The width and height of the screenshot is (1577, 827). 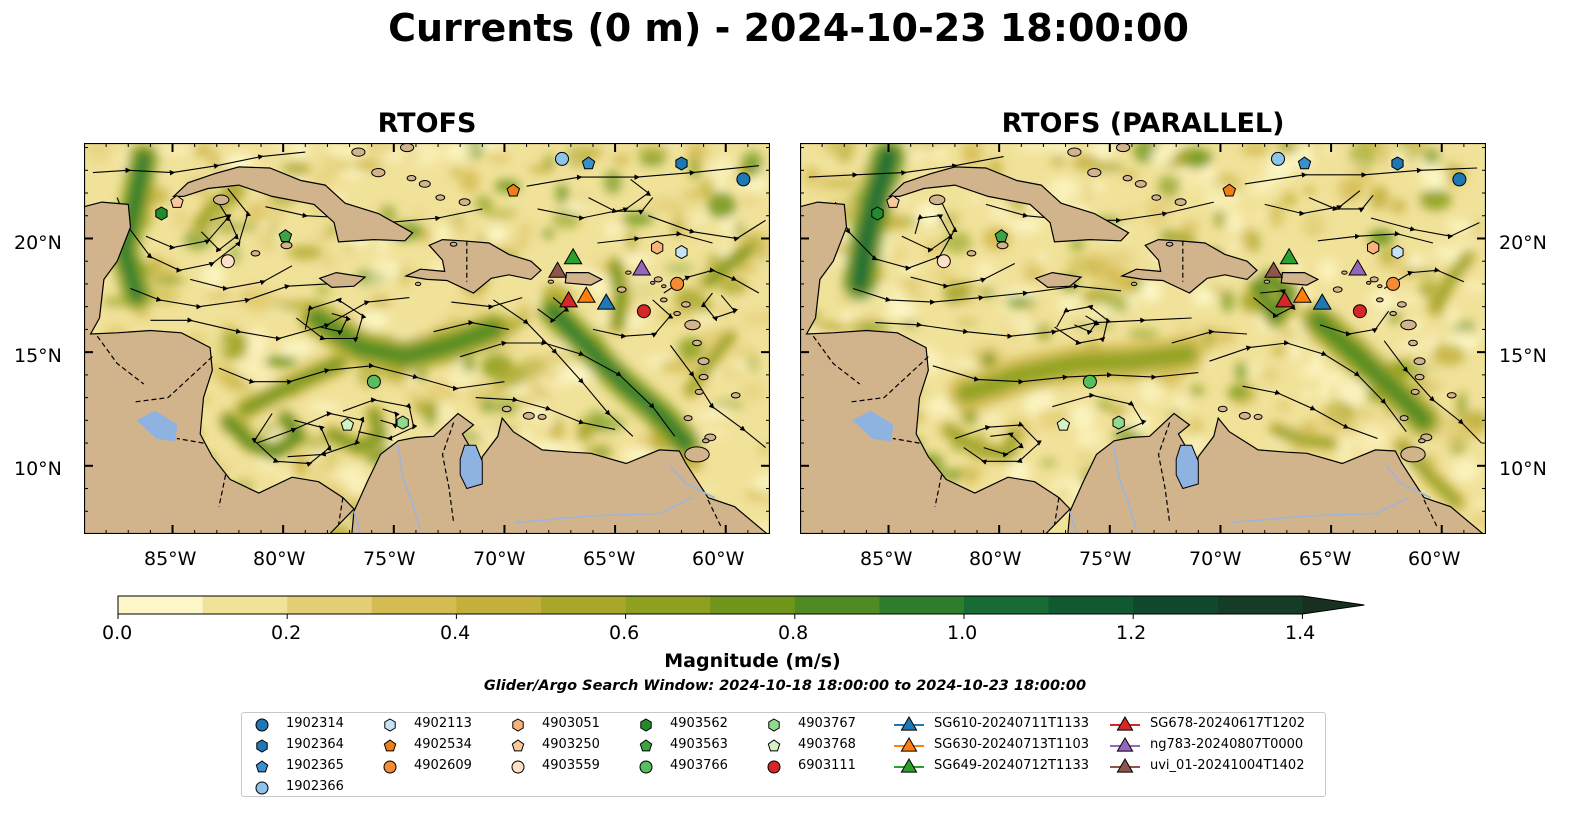 I want to click on lon-label-65w-right: 65°W, so click(x=1325, y=559).